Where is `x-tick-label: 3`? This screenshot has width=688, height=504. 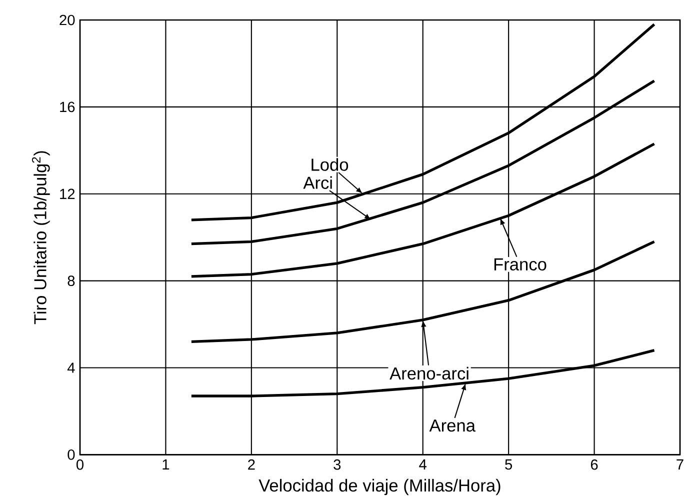
x-tick-label: 3 is located at coordinates (337, 464).